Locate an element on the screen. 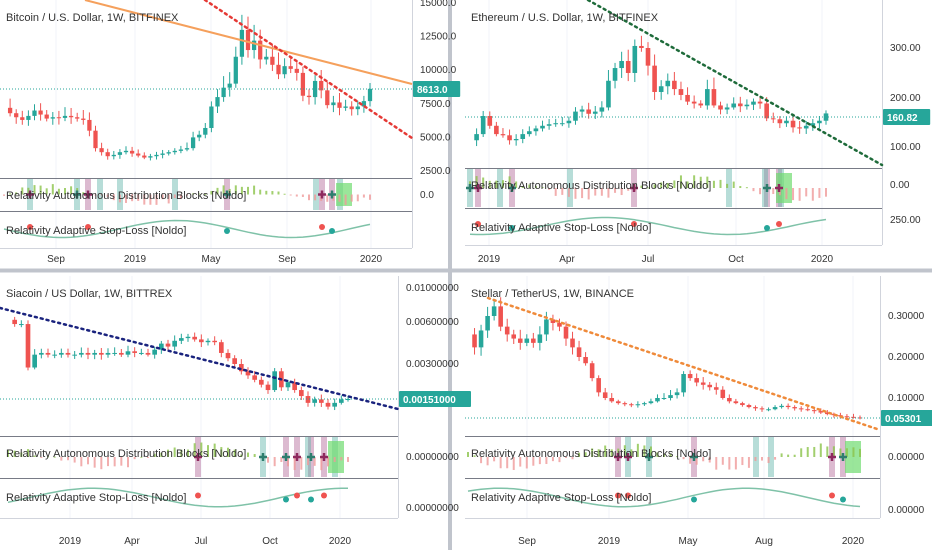 The height and width of the screenshot is (550, 932). stop-loss-line is located at coordinates (664, 497).